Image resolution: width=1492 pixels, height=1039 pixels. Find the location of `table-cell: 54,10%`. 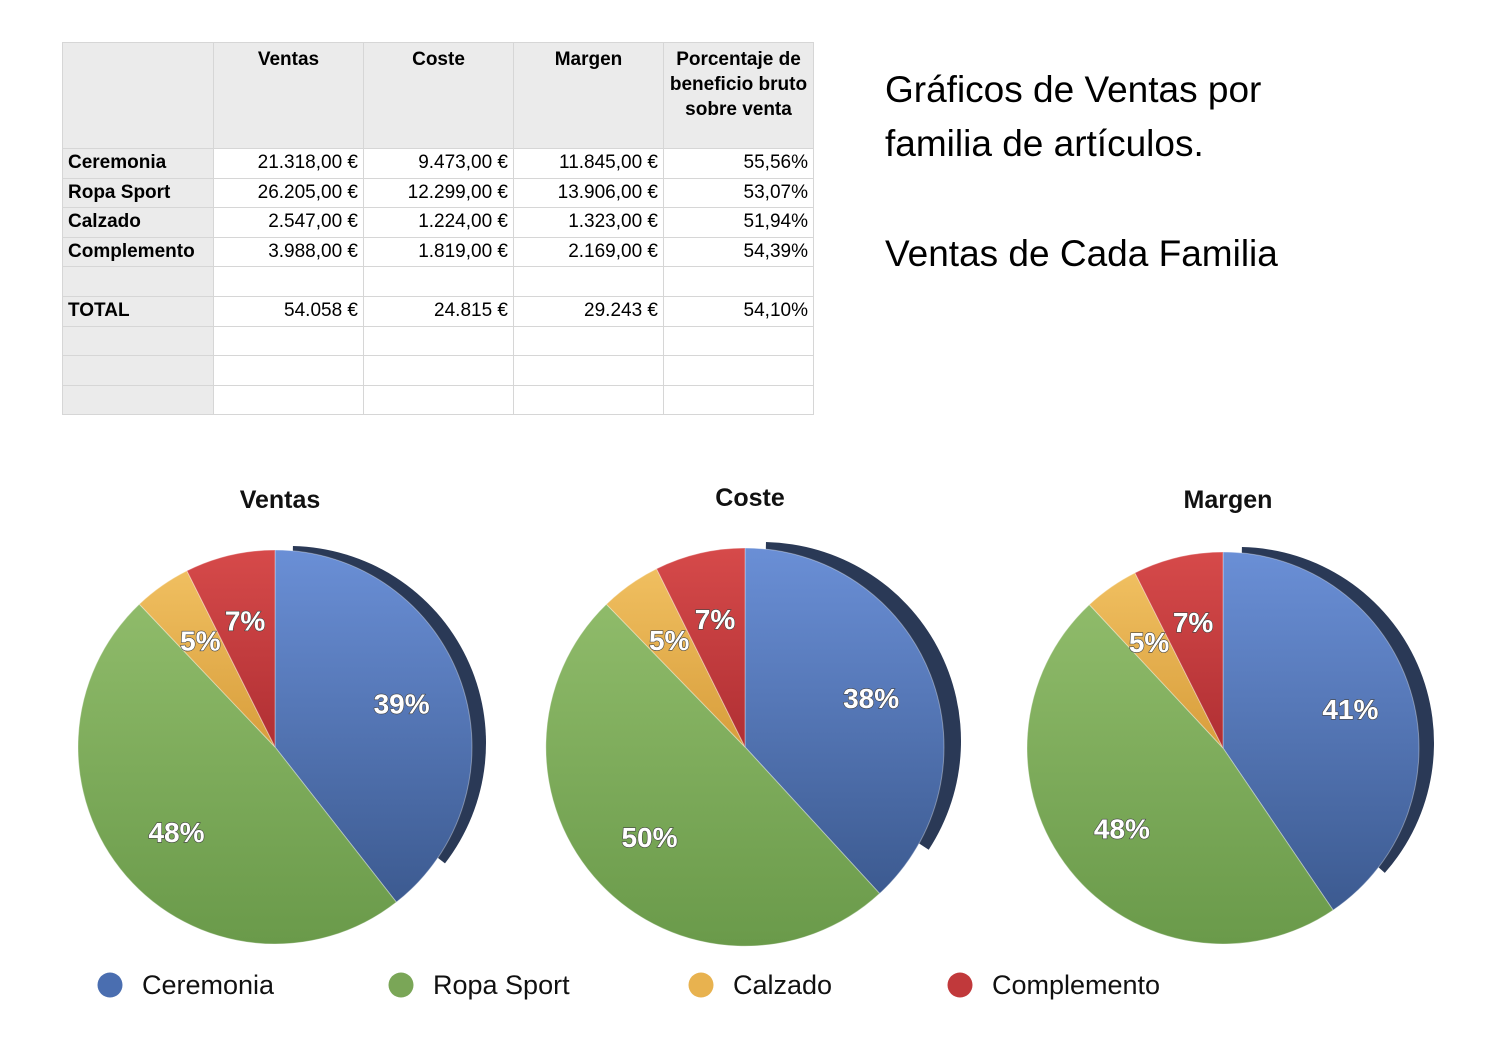

table-cell: 54,10% is located at coordinates (738, 311).